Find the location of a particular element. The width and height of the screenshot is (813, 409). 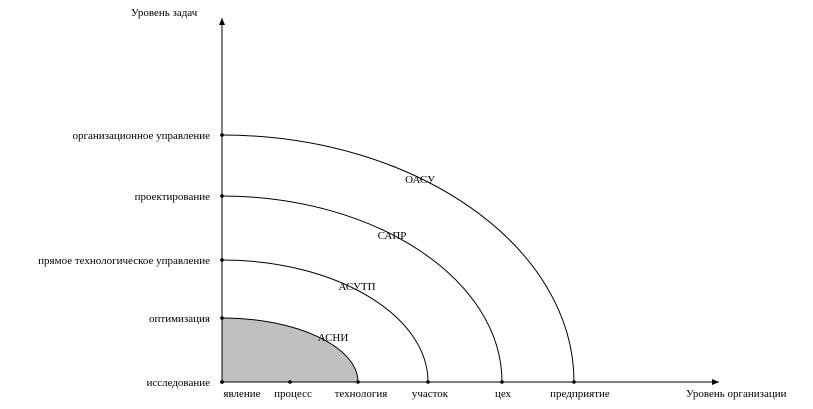

system-label: АСНИ is located at coordinates (333, 338).